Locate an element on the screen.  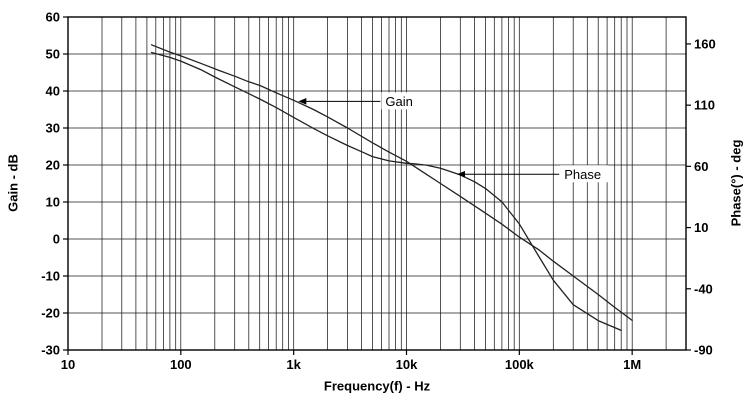
y-left-tick-label: 10 is located at coordinates (53, 202).